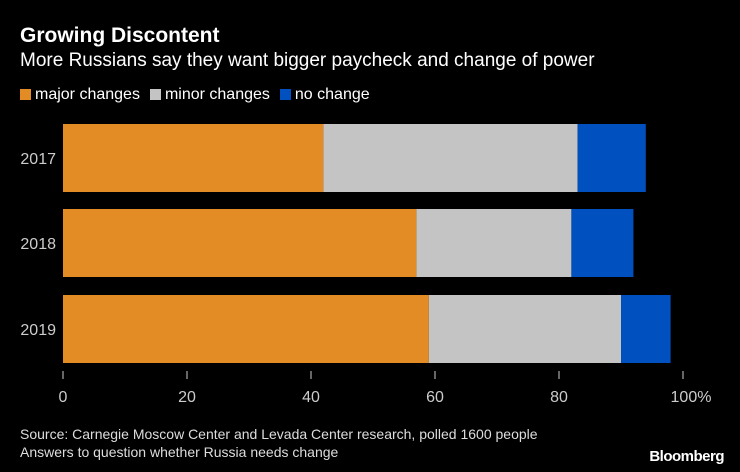 The width and height of the screenshot is (740, 472). Describe the element at coordinates (435, 397) in the screenshot. I see `x-tick-label: 60` at that location.